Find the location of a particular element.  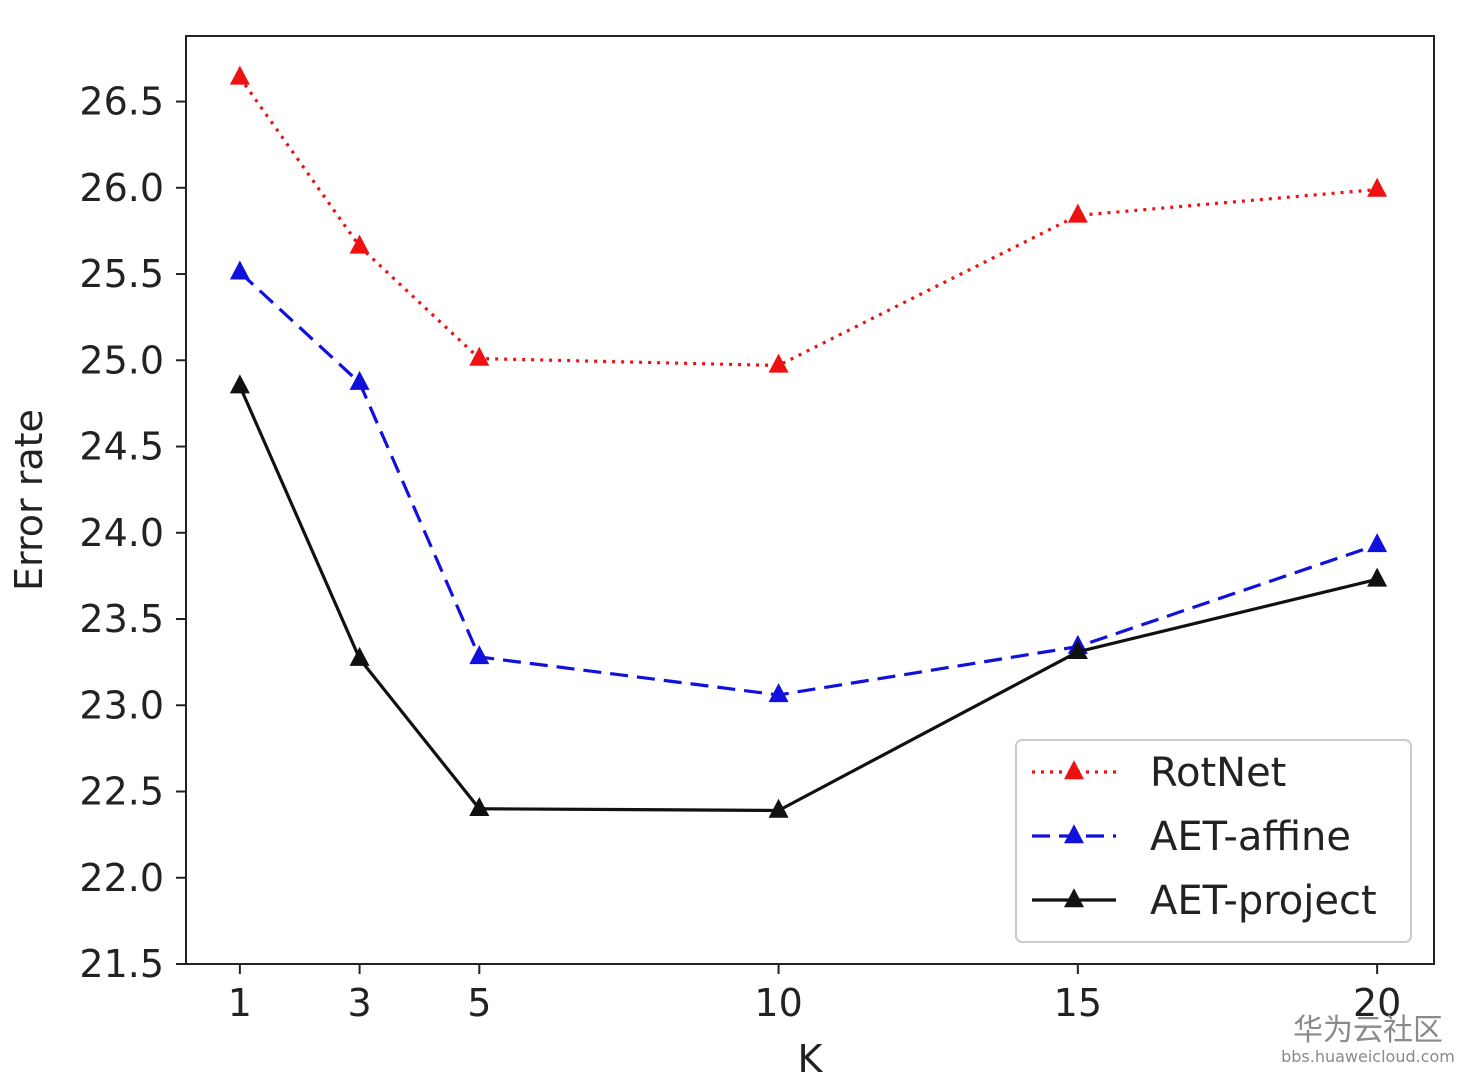

legend: RotNet AET-affine AET-project is located at coordinates (1213, 841).